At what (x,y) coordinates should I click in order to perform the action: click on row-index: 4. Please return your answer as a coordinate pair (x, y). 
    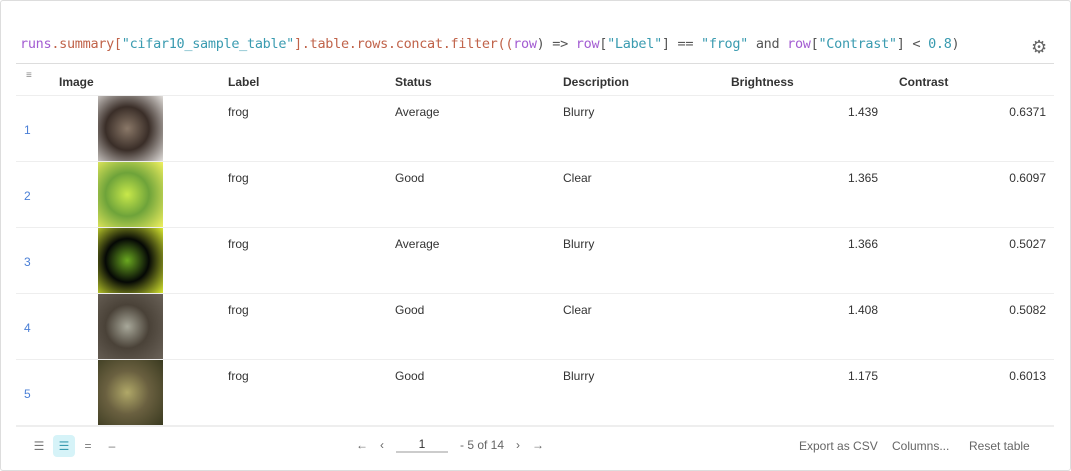
    Looking at the image, I should click on (27, 328).